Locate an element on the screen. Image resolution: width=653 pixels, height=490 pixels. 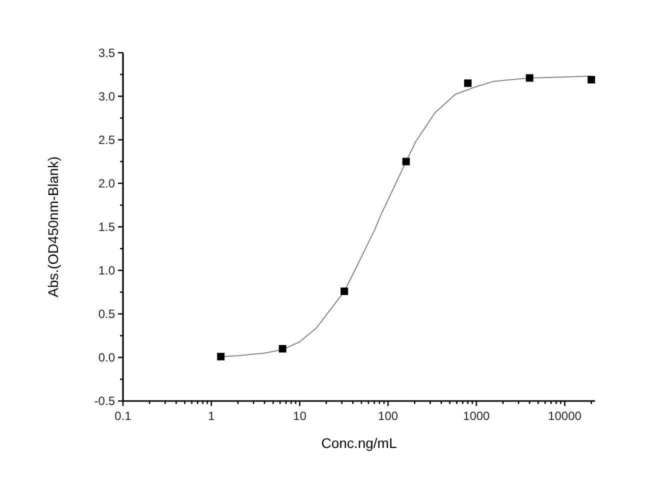
x-tick-label: 1 is located at coordinates (212, 416).